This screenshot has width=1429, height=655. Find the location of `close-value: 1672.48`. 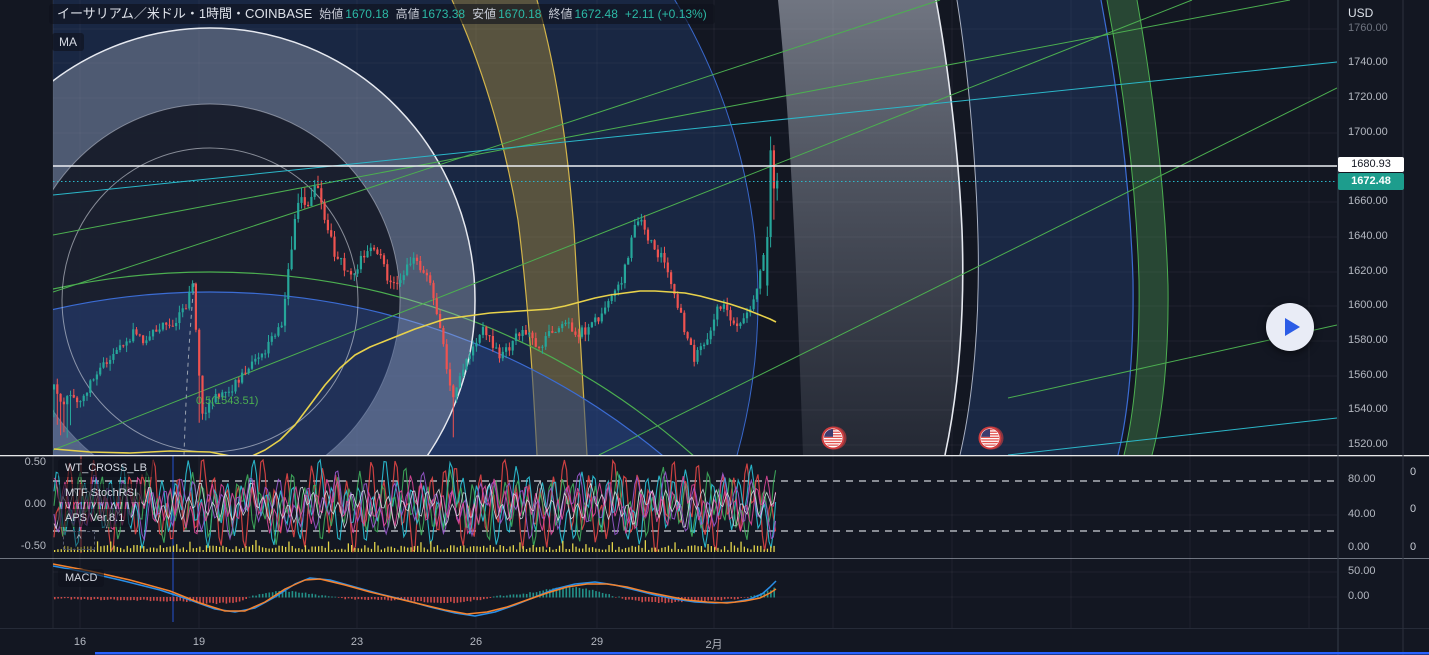

close-value: 1672.48 is located at coordinates (596, 14).